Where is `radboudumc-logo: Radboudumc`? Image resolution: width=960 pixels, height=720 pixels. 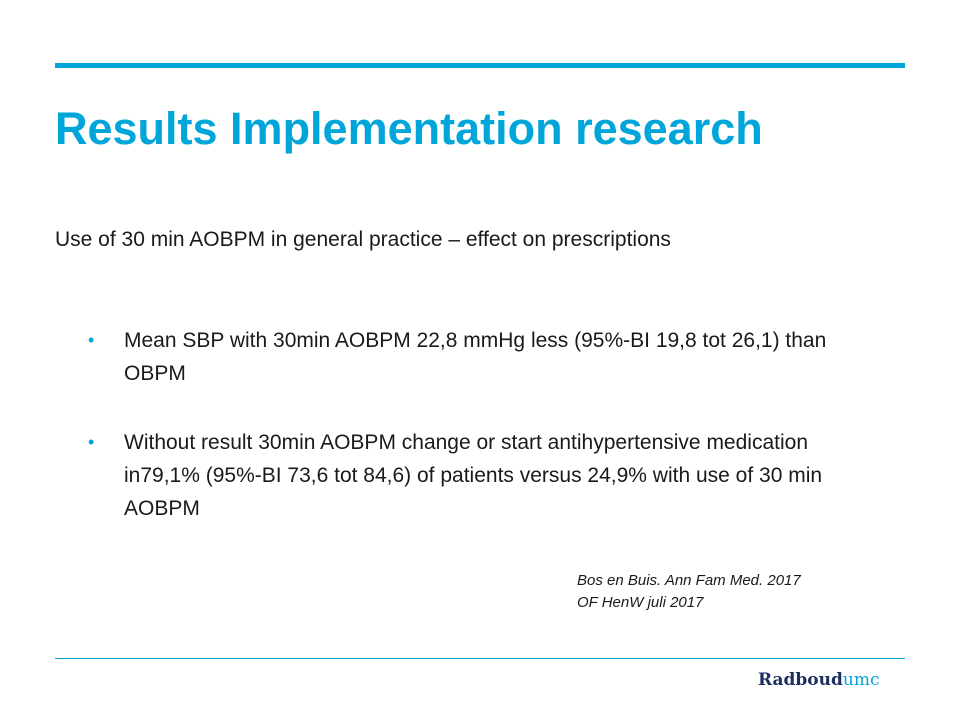 radboudumc-logo: Radboudumc is located at coordinates (819, 680).